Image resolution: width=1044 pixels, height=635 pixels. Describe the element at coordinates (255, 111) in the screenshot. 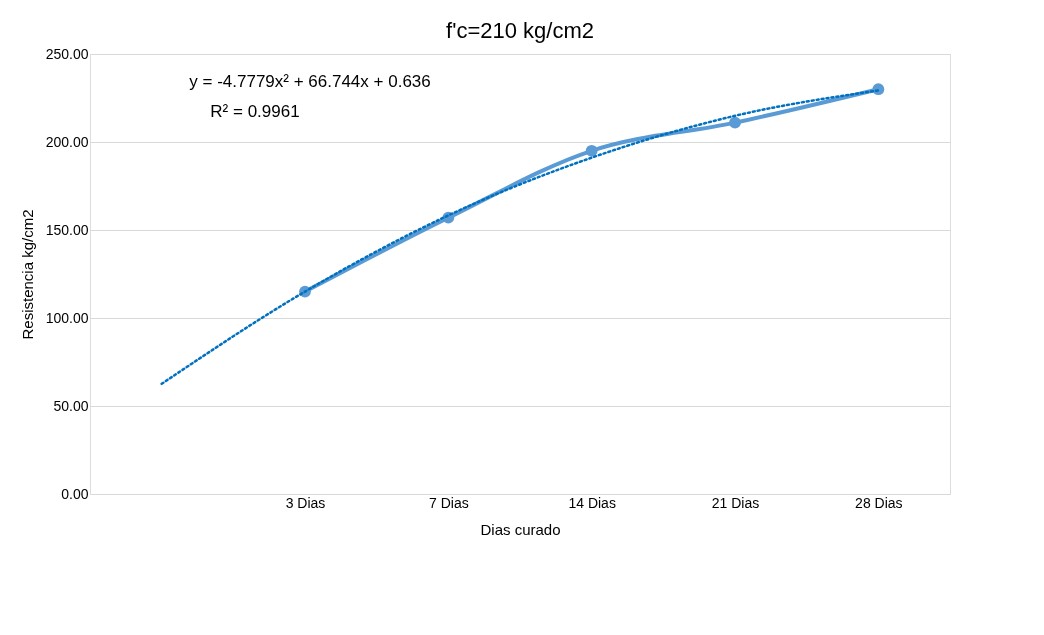

I see `annotation: R² = 0.9961` at that location.